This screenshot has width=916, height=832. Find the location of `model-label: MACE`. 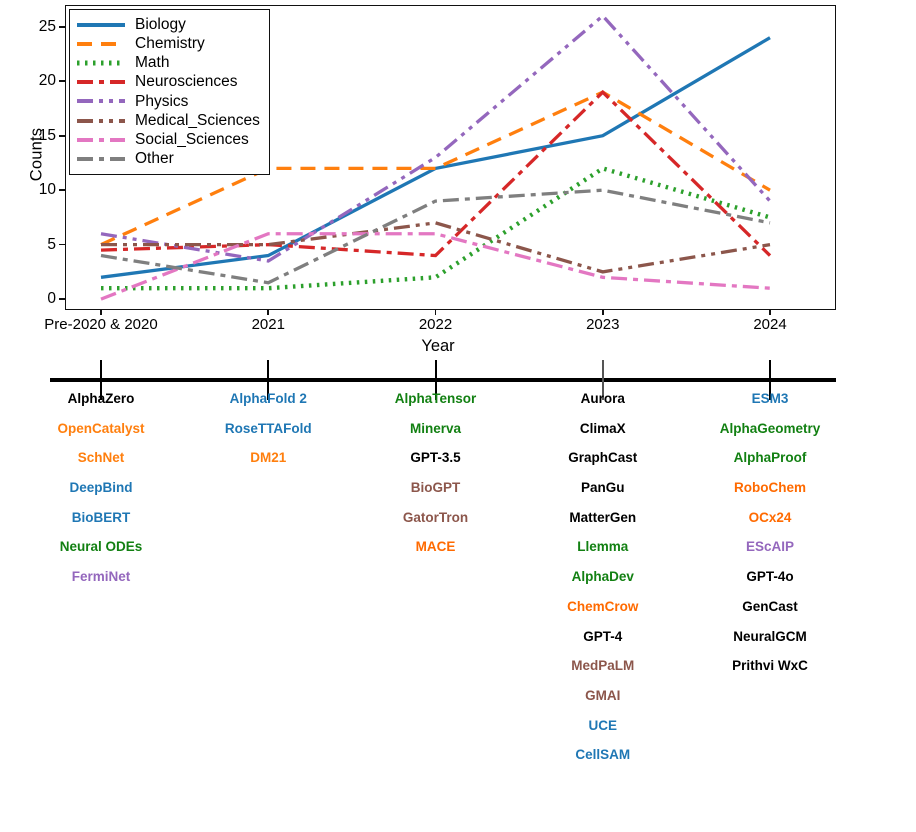

model-label: MACE is located at coordinates (435, 547).